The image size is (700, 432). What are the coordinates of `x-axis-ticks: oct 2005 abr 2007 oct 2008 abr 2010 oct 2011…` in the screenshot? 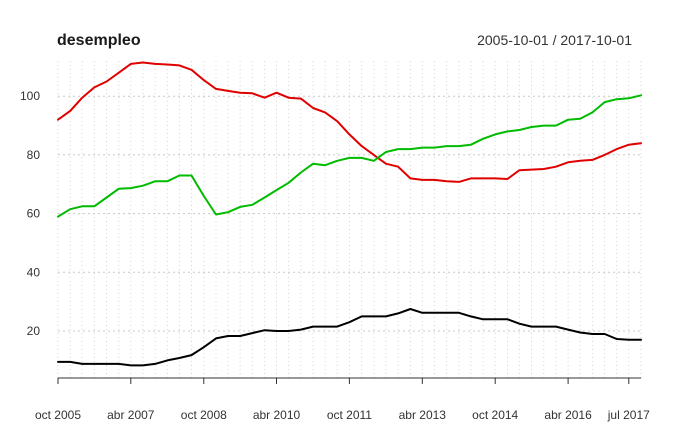 It's located at (342, 400).